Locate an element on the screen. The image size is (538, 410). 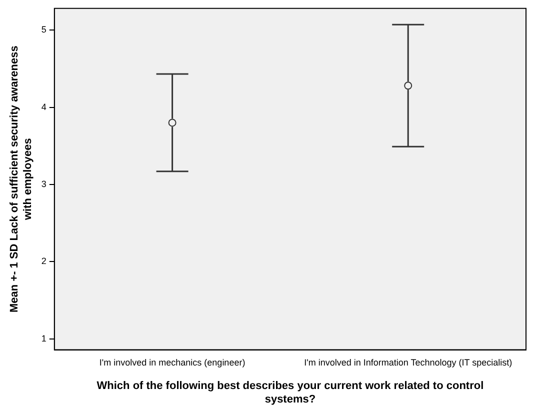
y-tick-label: 1 is located at coordinates (43, 338).